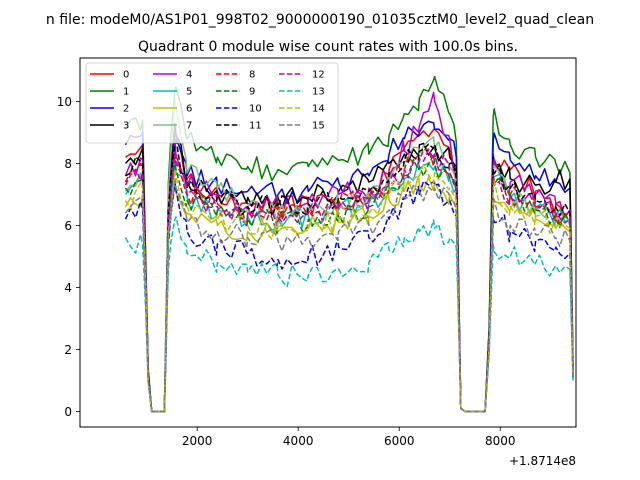 This screenshot has width=640, height=480. I want to click on x-tick-label: 2000, so click(197, 441).